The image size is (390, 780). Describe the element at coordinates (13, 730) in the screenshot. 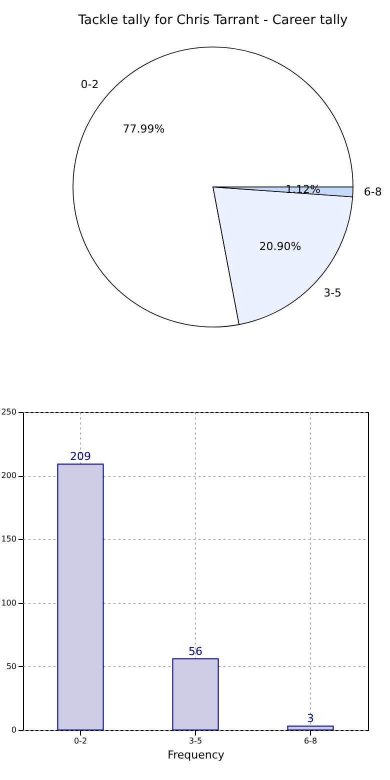

I see `y-tick-label: 0` at that location.